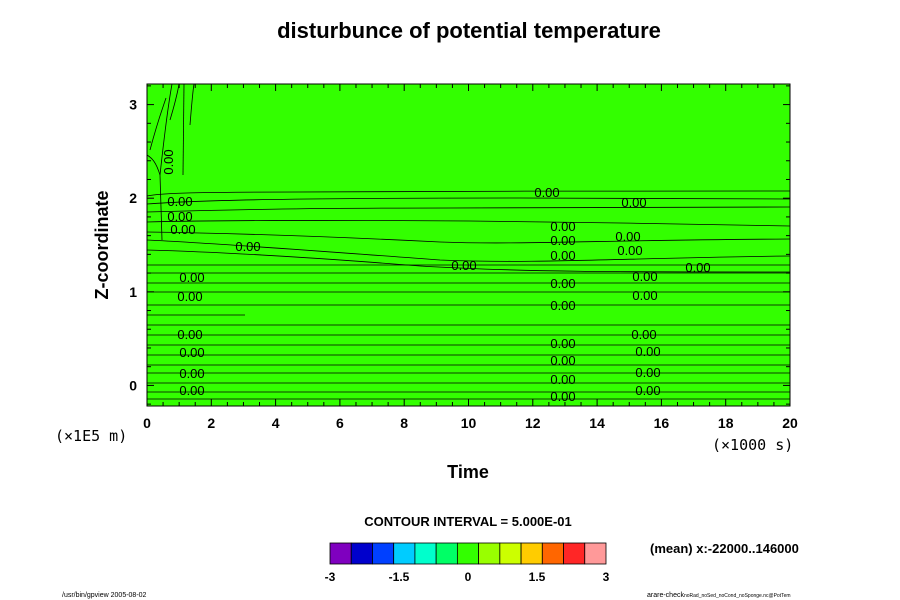  Describe the element at coordinates (537, 577) in the screenshot. I see `colorbar-tick-label: 1.5` at that location.